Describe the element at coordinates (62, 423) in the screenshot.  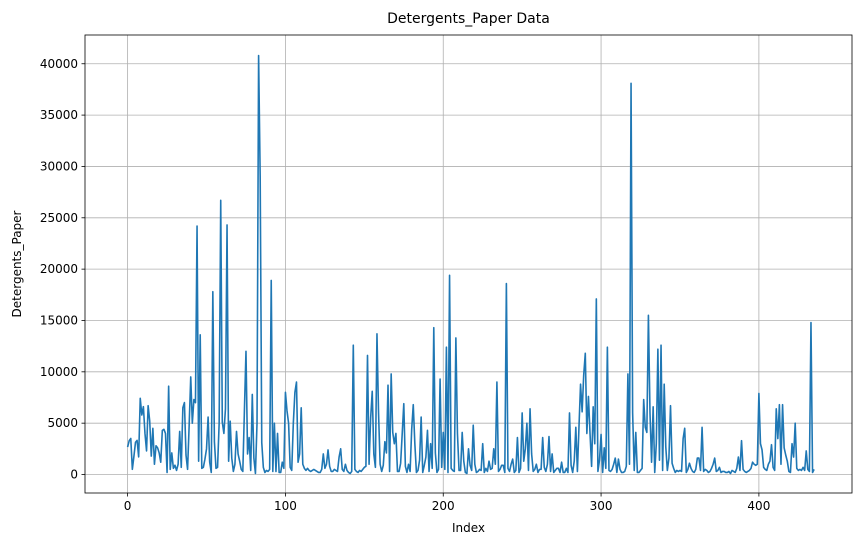
I see `y-tick-label: 5000` at that location.